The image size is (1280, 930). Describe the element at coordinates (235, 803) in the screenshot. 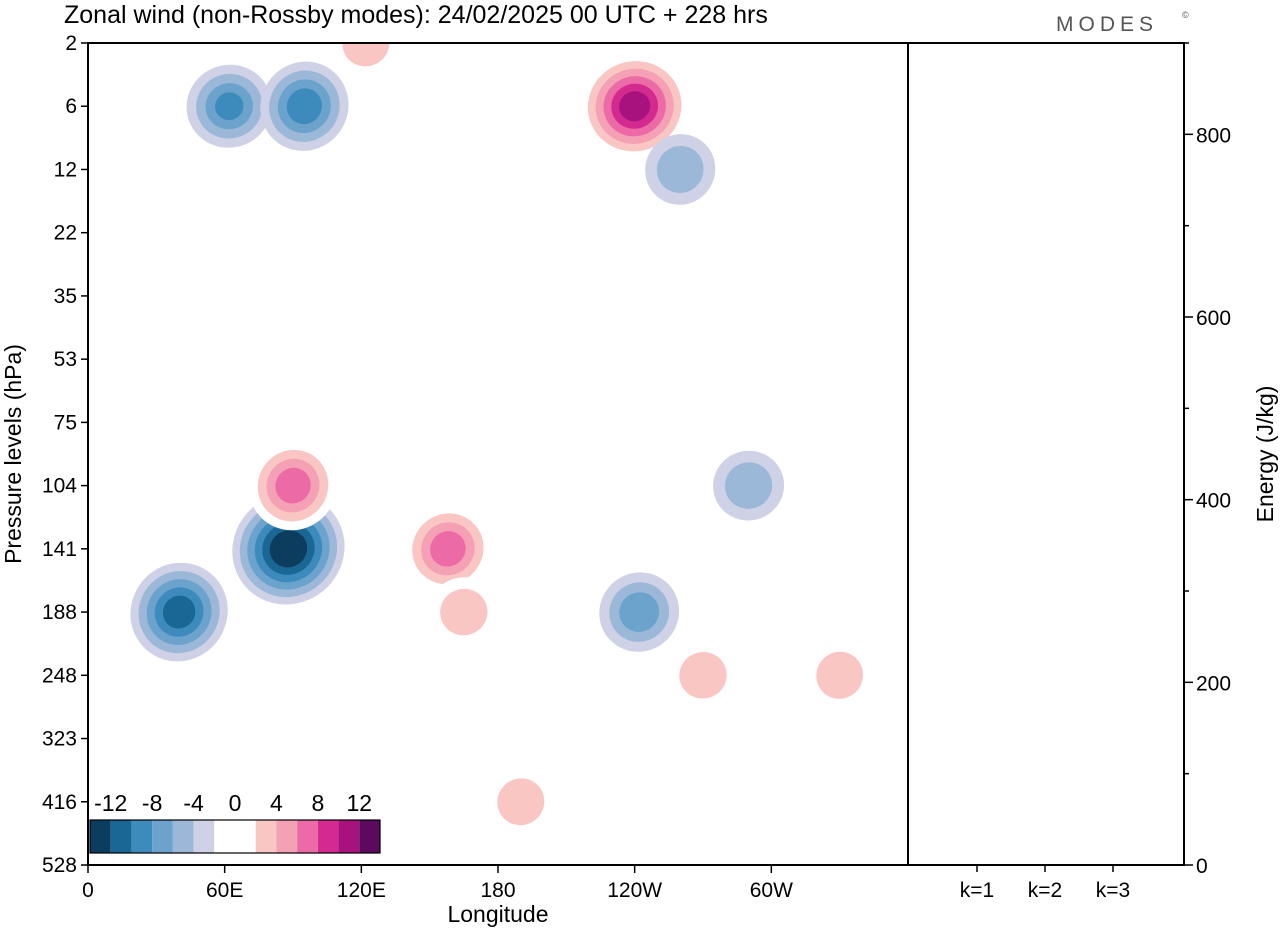

I see `colorbar-label: 0` at that location.